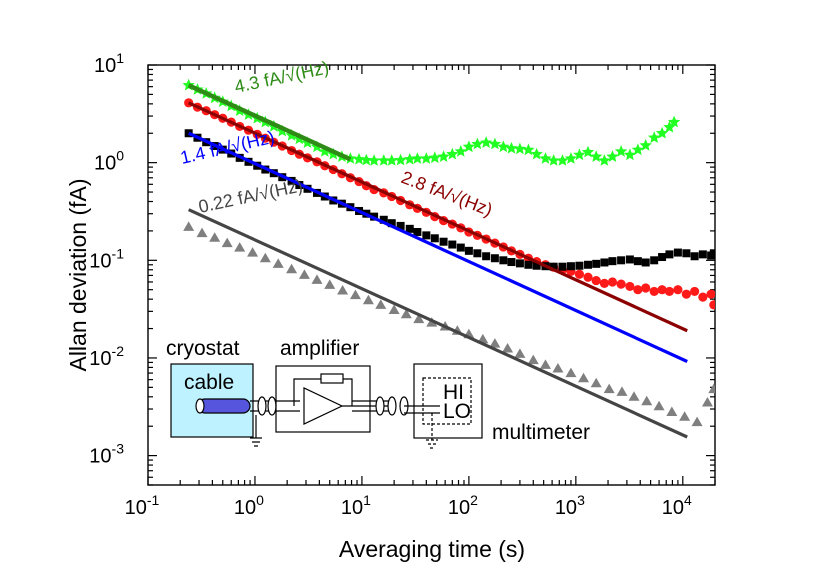 This screenshot has height=578, width=830. Describe the element at coordinates (203, 348) in the screenshot. I see `cryostat-label: cryostat` at that location.